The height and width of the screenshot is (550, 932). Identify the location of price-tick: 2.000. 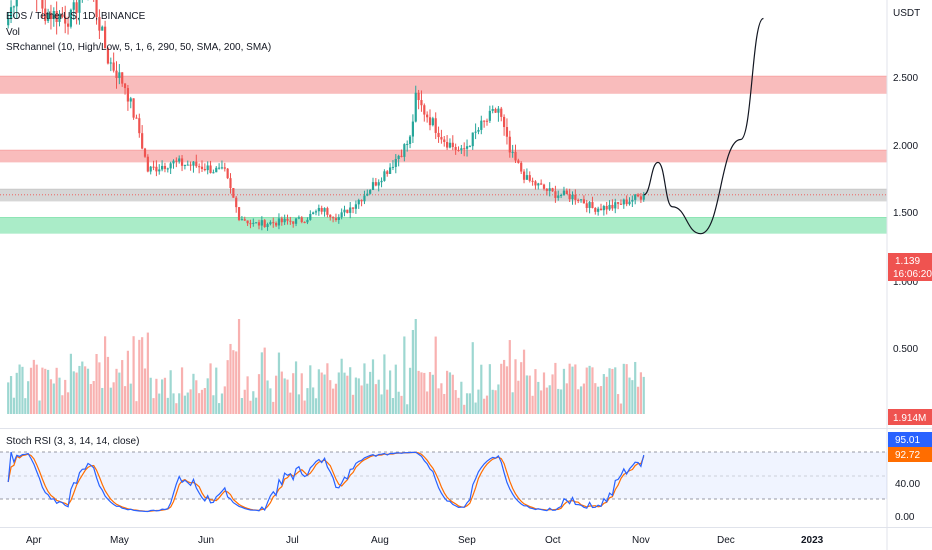
(905, 146).